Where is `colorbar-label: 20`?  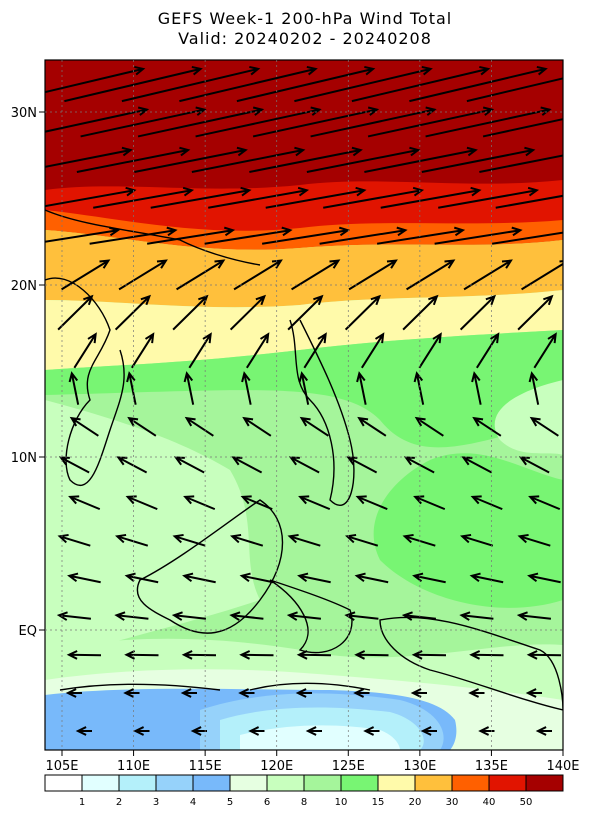
colorbar-label: 20 is located at coordinates (415, 802).